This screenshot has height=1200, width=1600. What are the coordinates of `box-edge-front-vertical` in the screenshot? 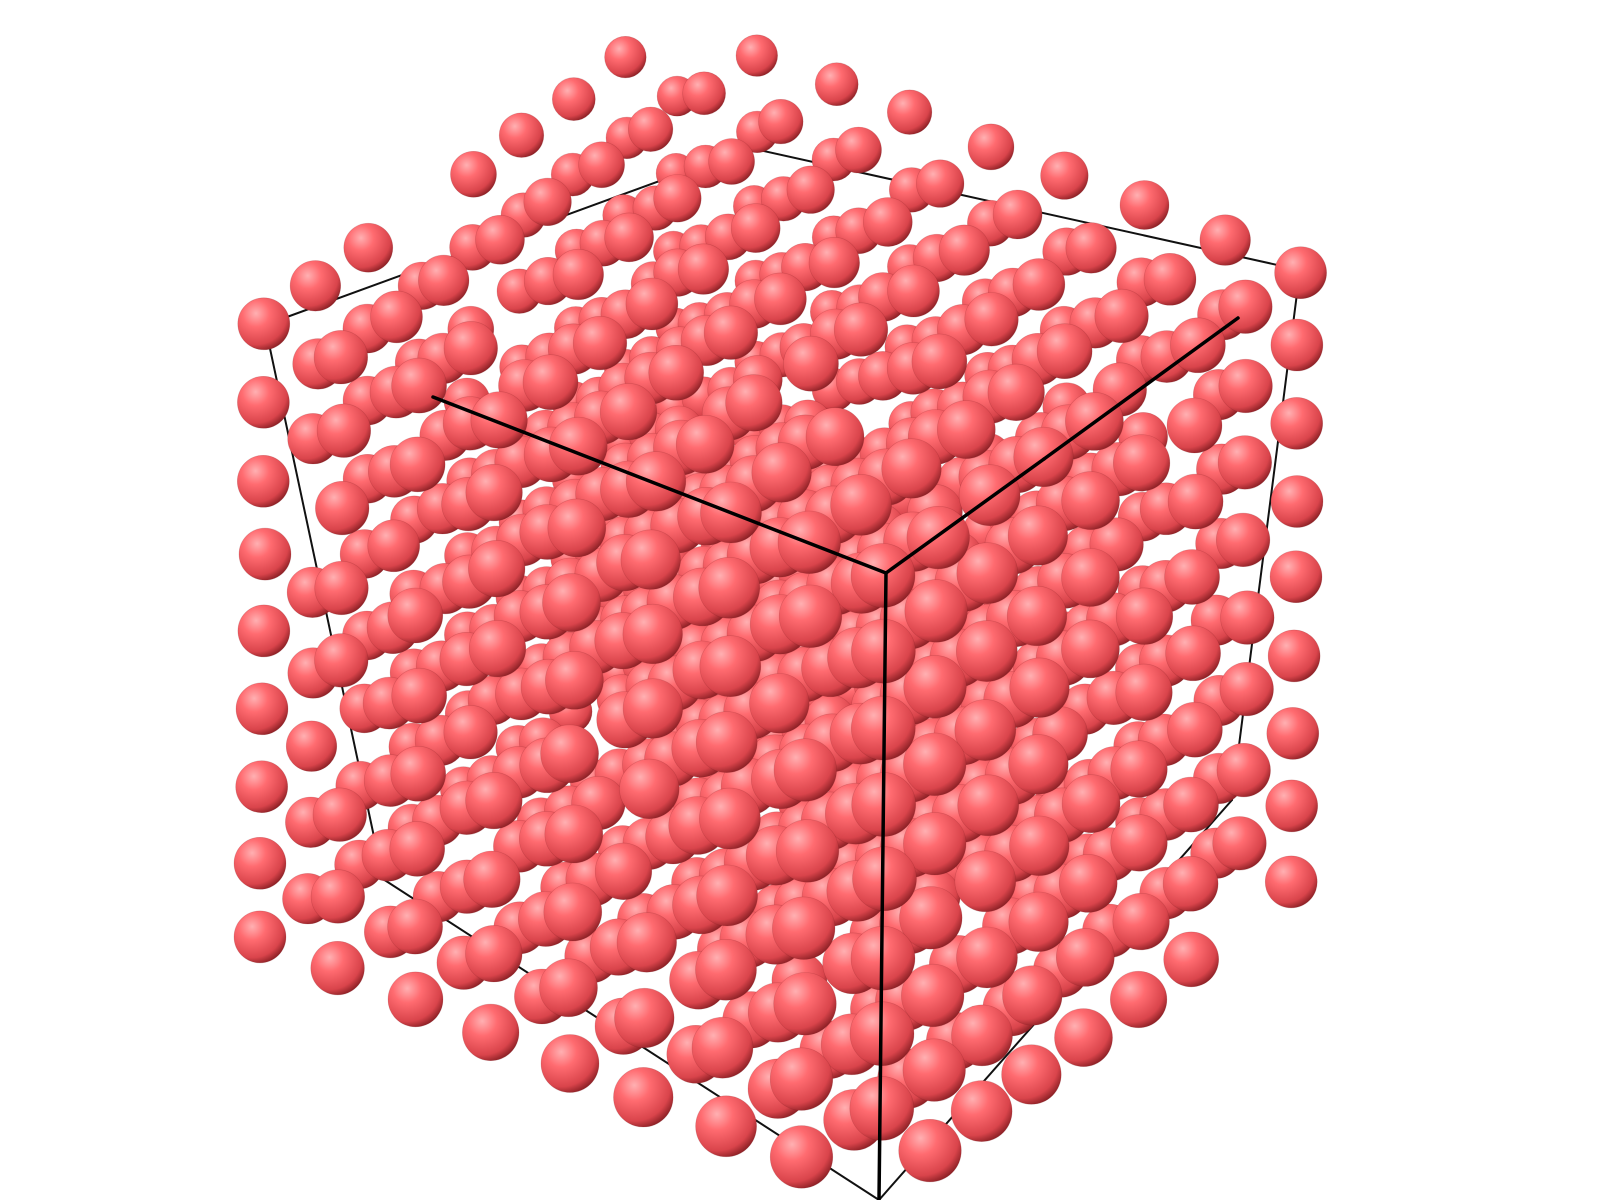 It's located at (882, 885).